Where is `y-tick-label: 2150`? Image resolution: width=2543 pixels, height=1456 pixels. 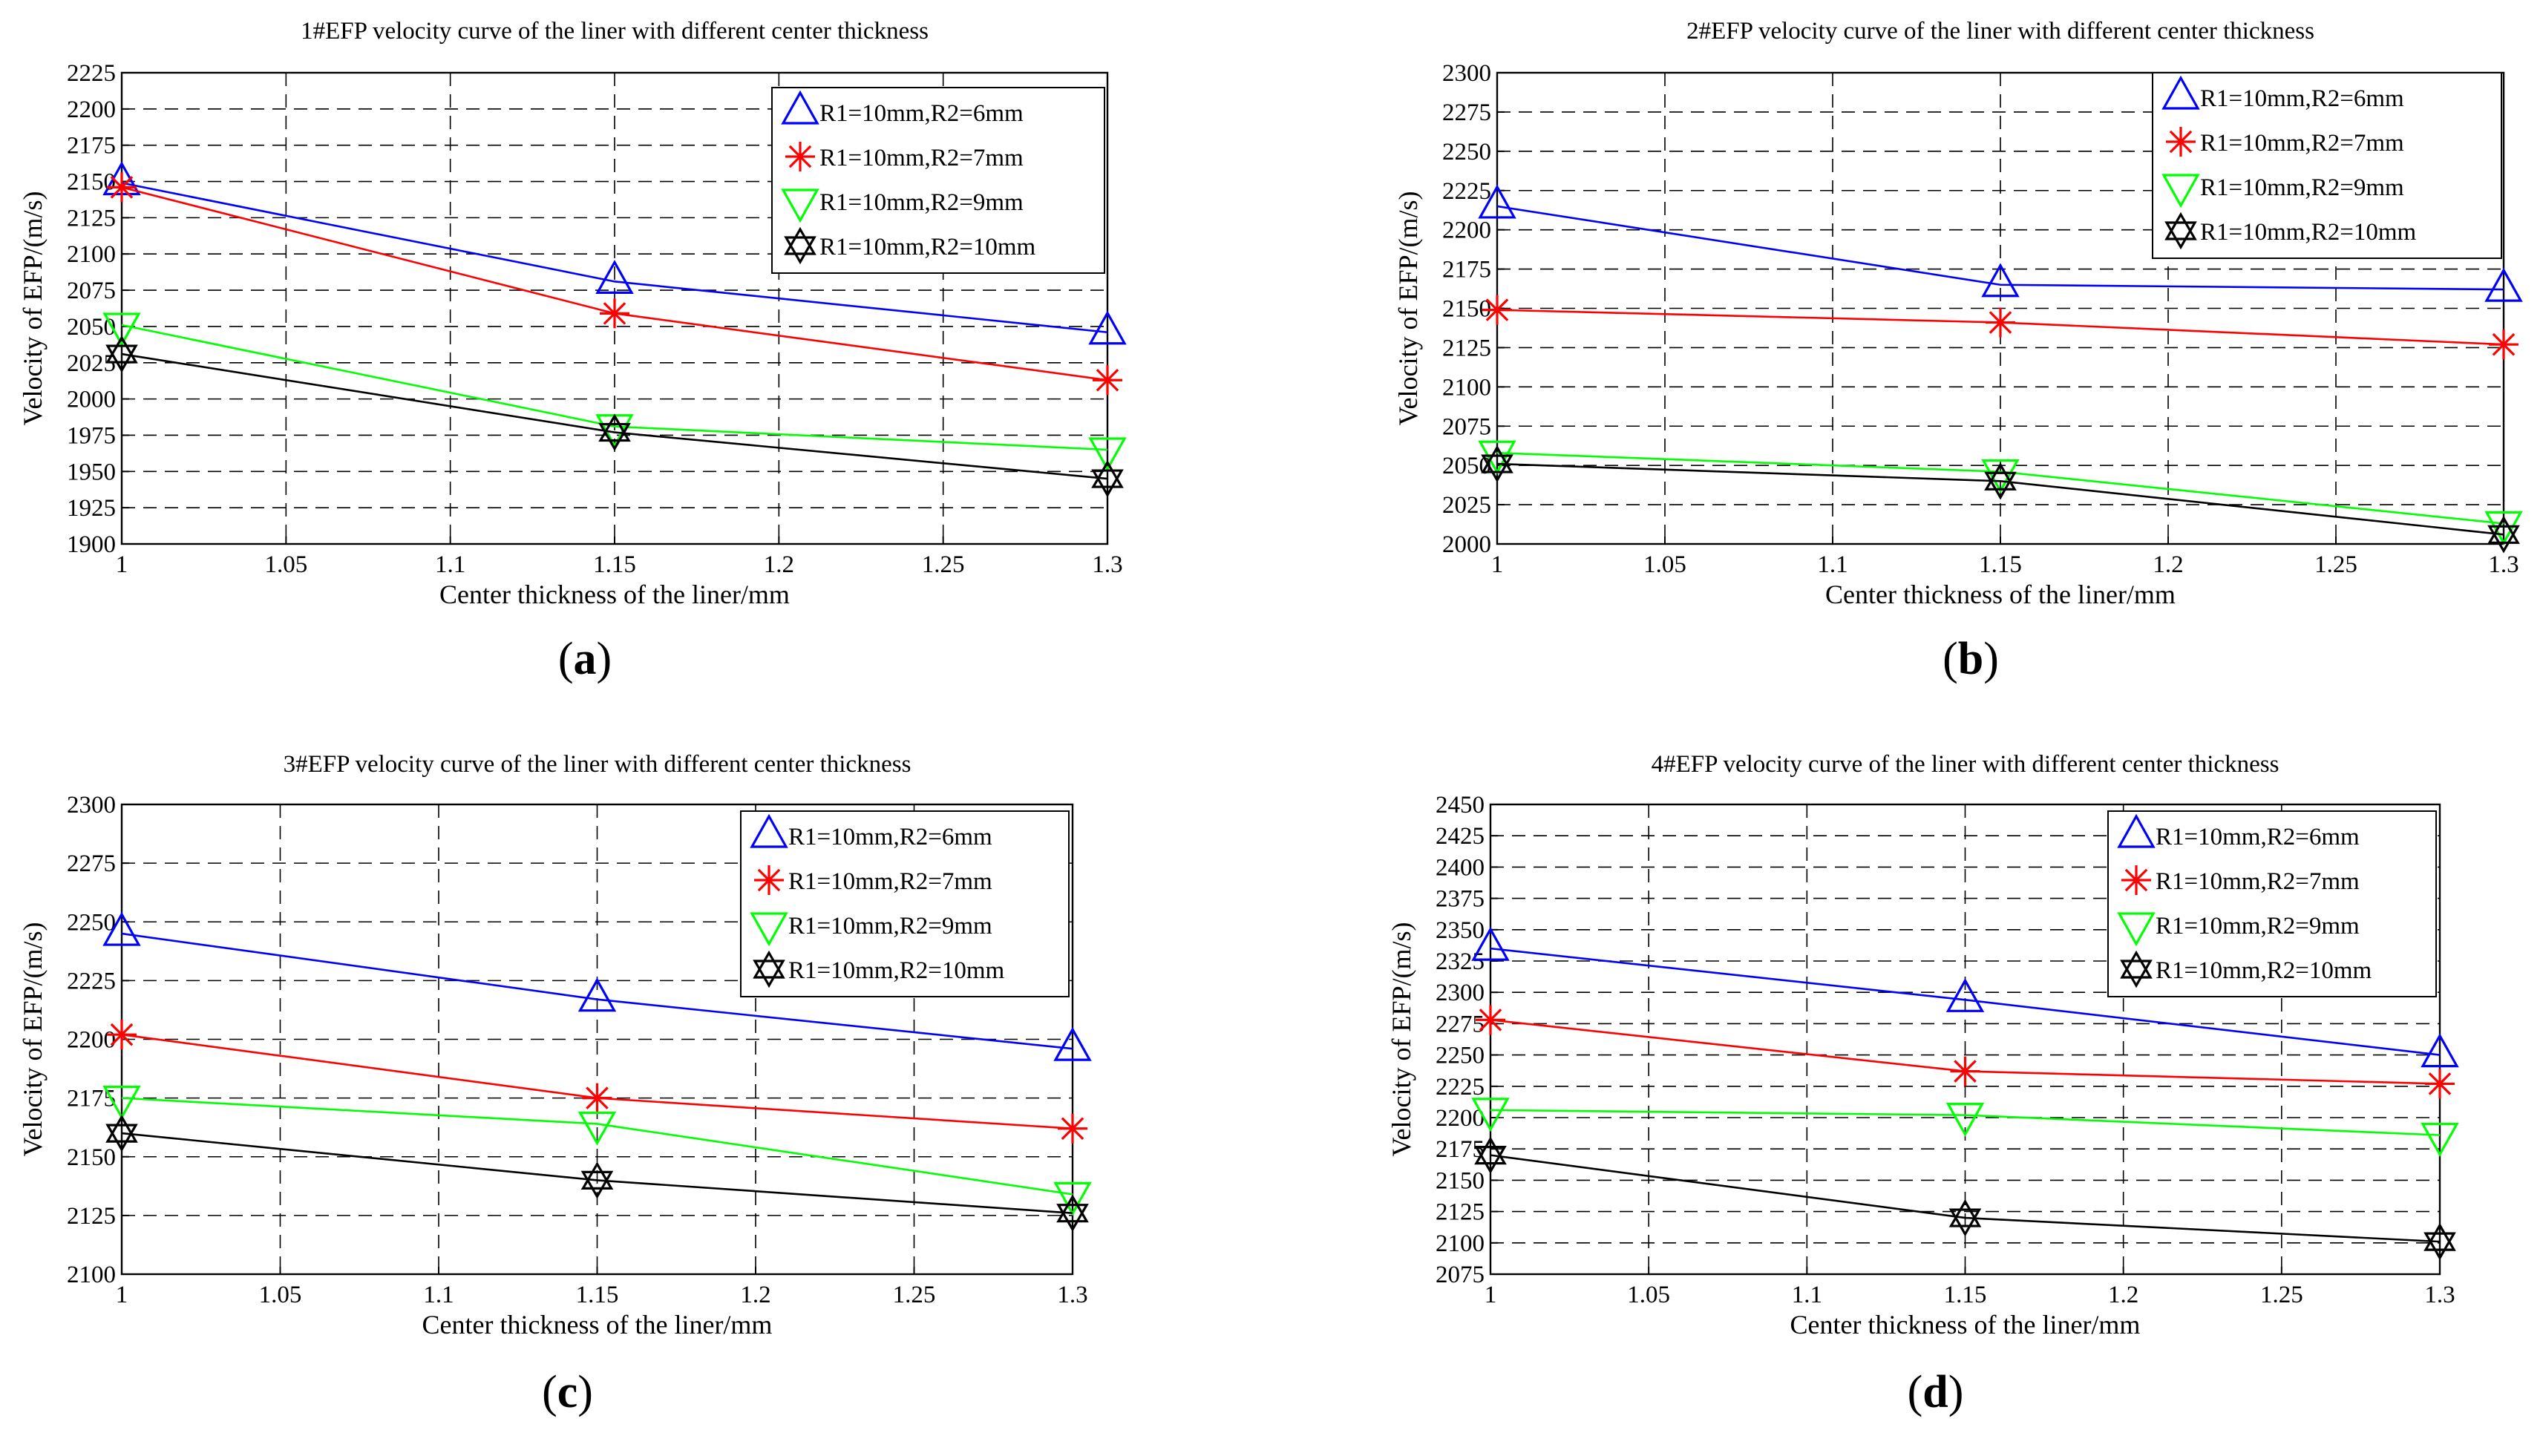 y-tick-label: 2150 is located at coordinates (91, 183).